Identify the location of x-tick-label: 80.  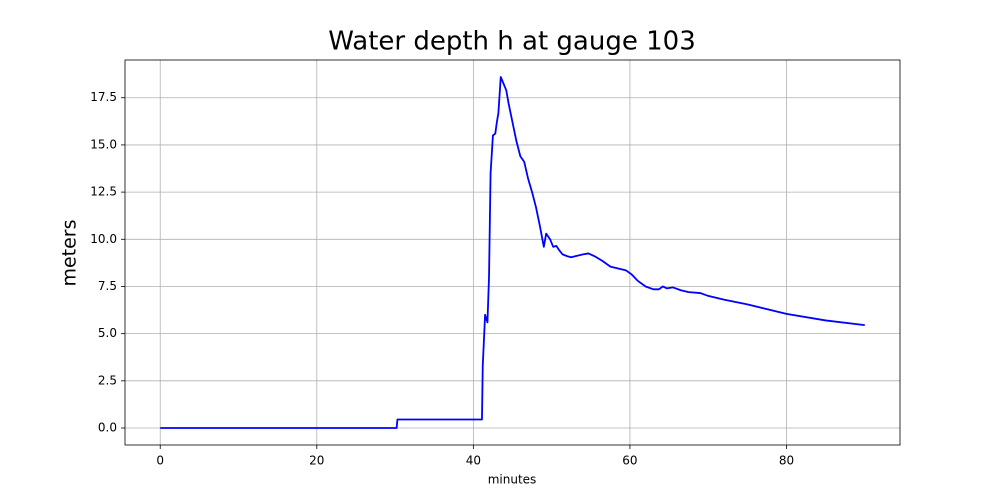
(786, 461).